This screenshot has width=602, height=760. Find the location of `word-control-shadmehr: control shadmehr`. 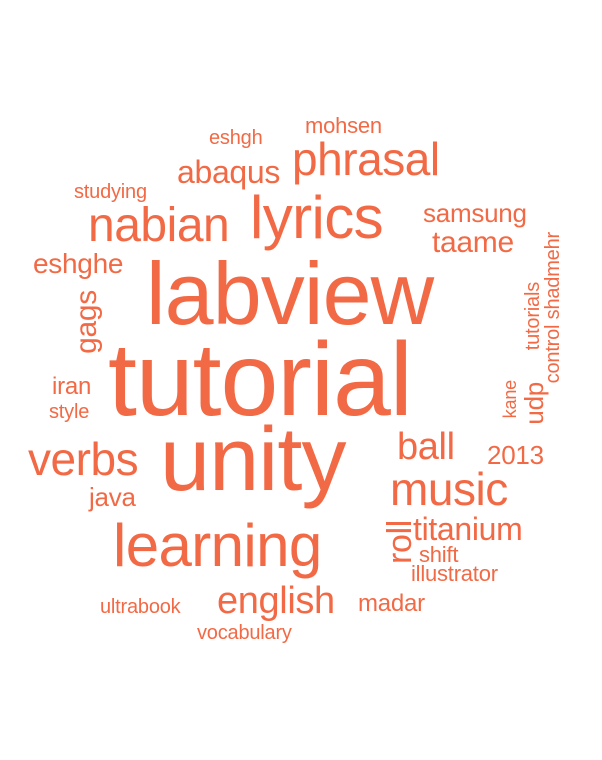

word-control-shadmehr: control shadmehr is located at coordinates (553, 308).